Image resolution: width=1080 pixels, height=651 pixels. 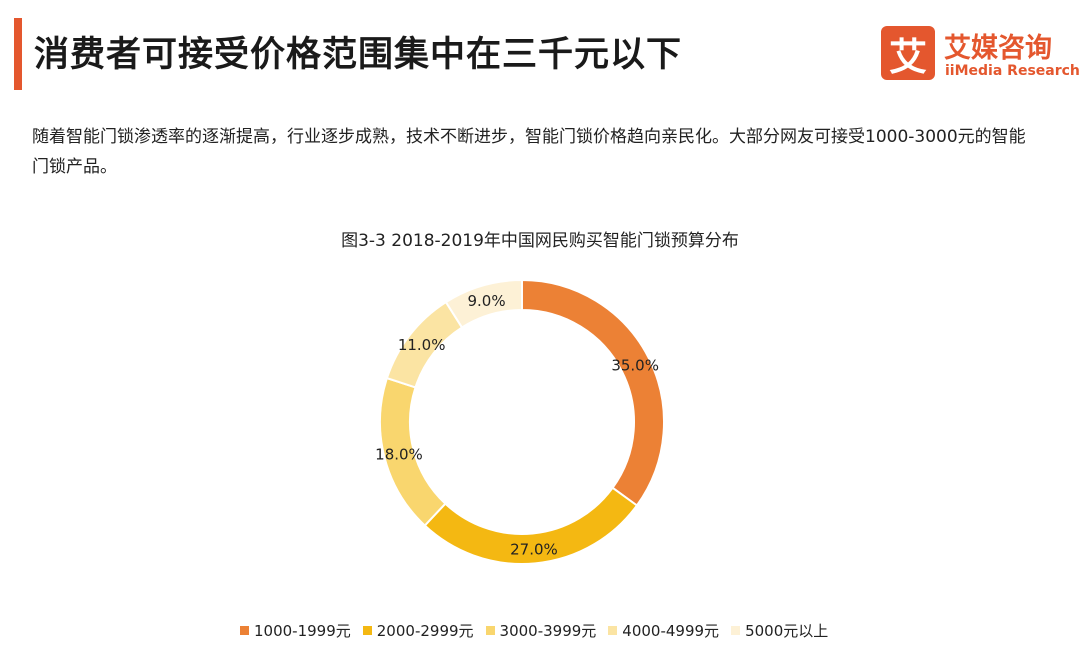 I want to click on legend-label: 4000-4999元, so click(x=671, y=631).